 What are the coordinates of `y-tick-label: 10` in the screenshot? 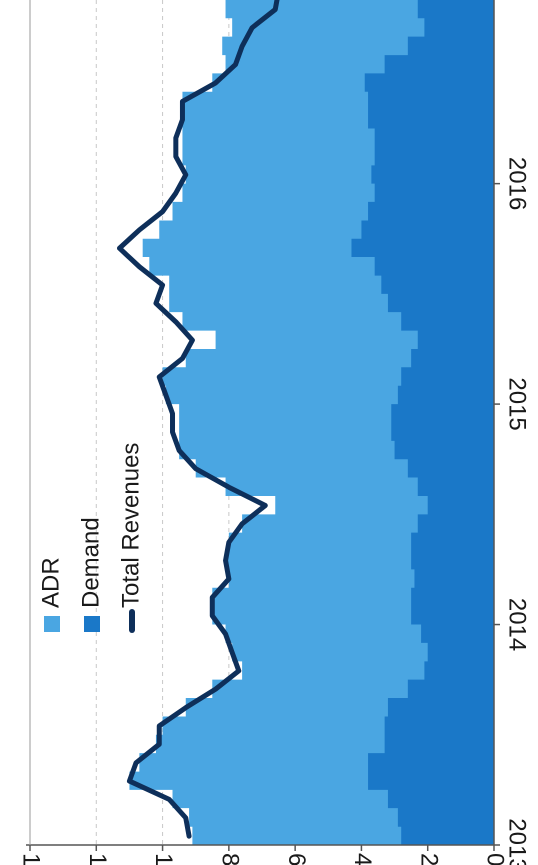 It's located at (163, 859).